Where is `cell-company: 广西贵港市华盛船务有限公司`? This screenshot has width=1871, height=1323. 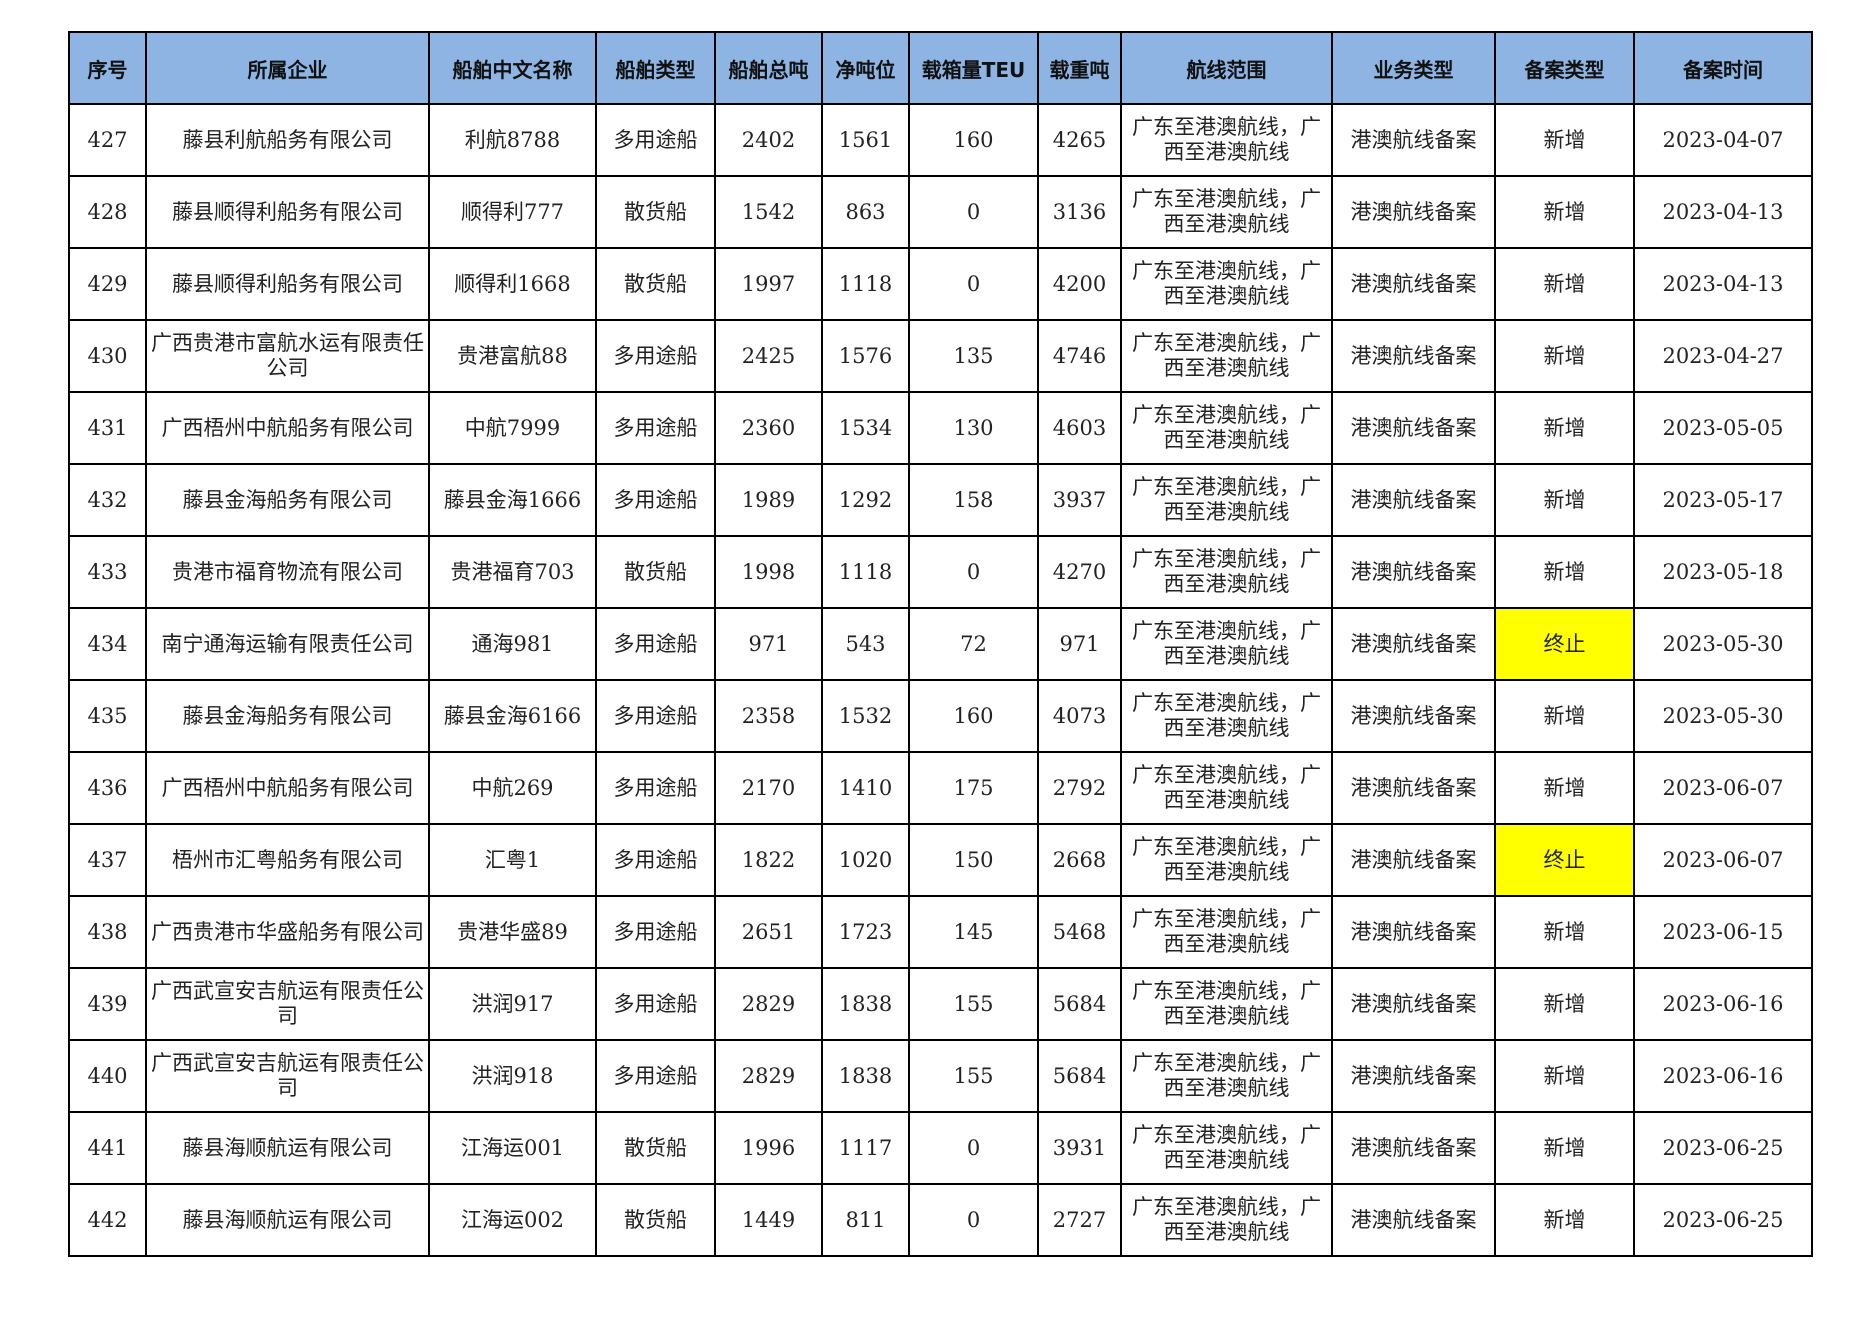
cell-company: 广西贵港市华盛船务有限公司 is located at coordinates (287, 932).